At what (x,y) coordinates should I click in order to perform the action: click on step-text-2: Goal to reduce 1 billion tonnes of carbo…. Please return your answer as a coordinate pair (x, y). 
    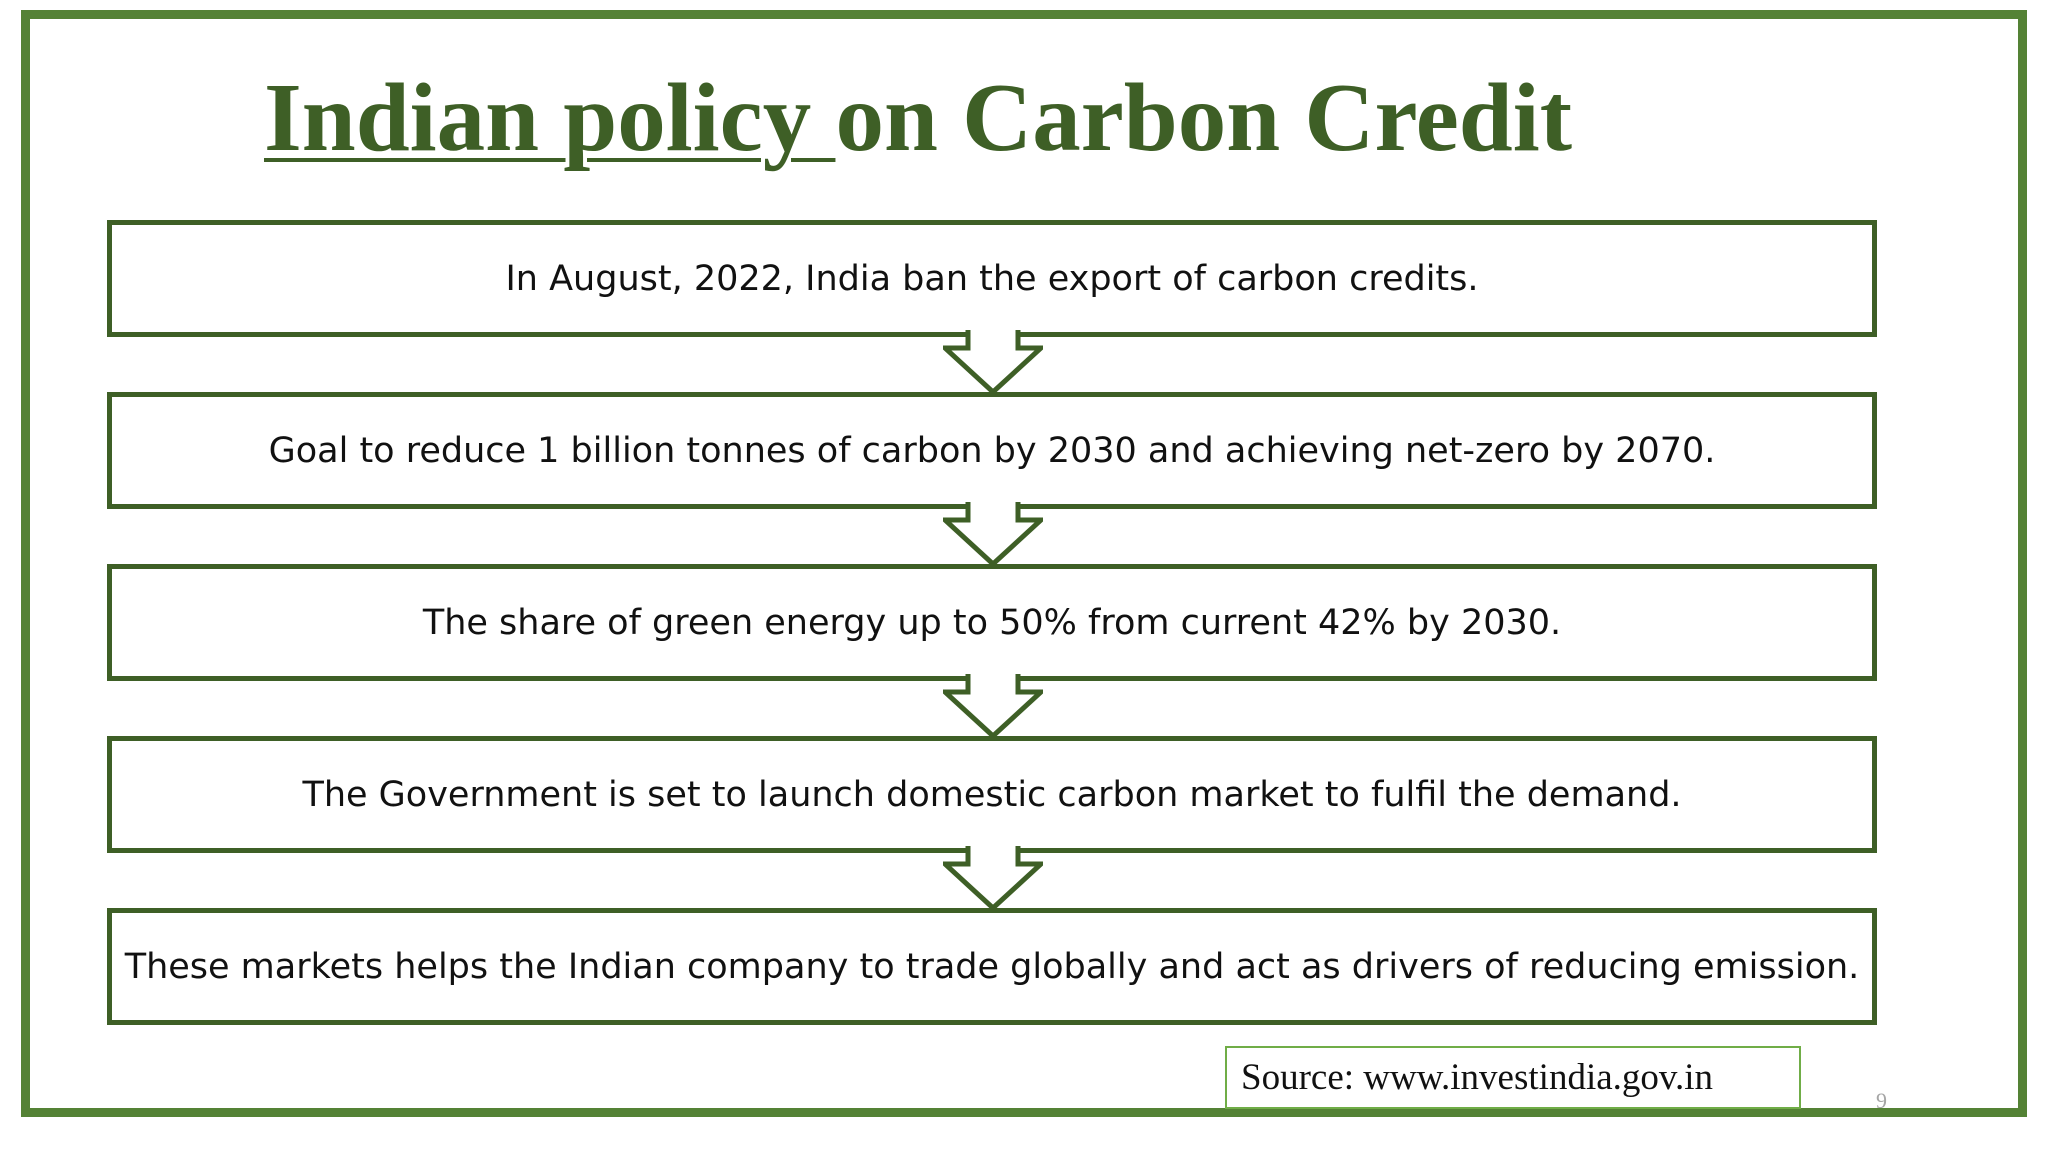
    Looking at the image, I should click on (992, 450).